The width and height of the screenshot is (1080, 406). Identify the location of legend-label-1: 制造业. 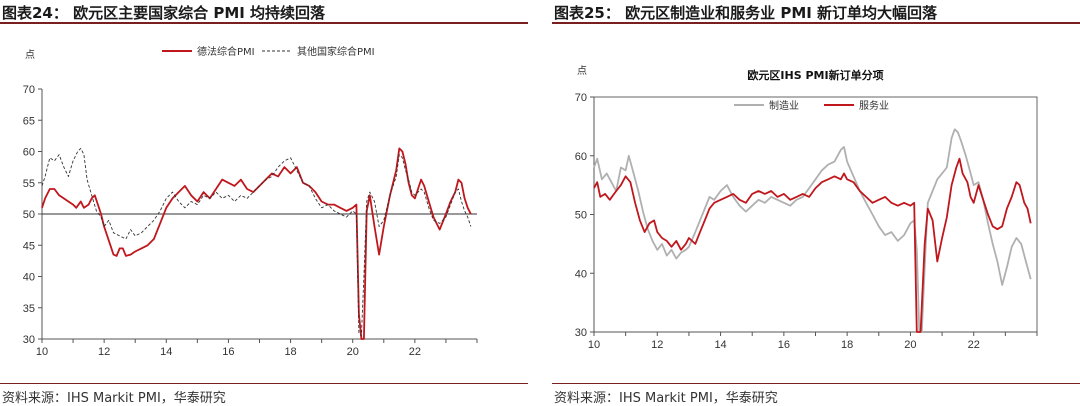
(784, 105).